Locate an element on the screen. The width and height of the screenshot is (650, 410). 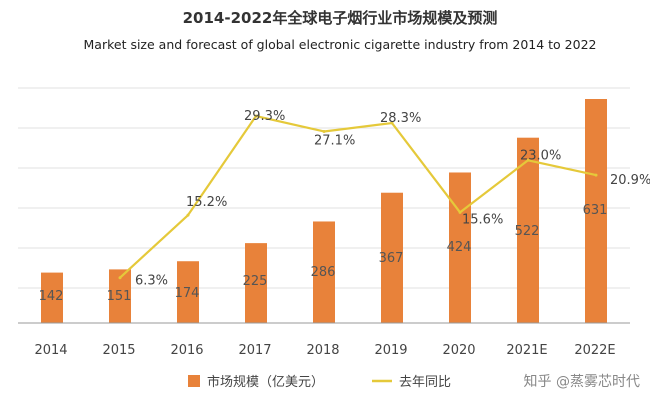
bar-value-label: 174 is located at coordinates (187, 293).